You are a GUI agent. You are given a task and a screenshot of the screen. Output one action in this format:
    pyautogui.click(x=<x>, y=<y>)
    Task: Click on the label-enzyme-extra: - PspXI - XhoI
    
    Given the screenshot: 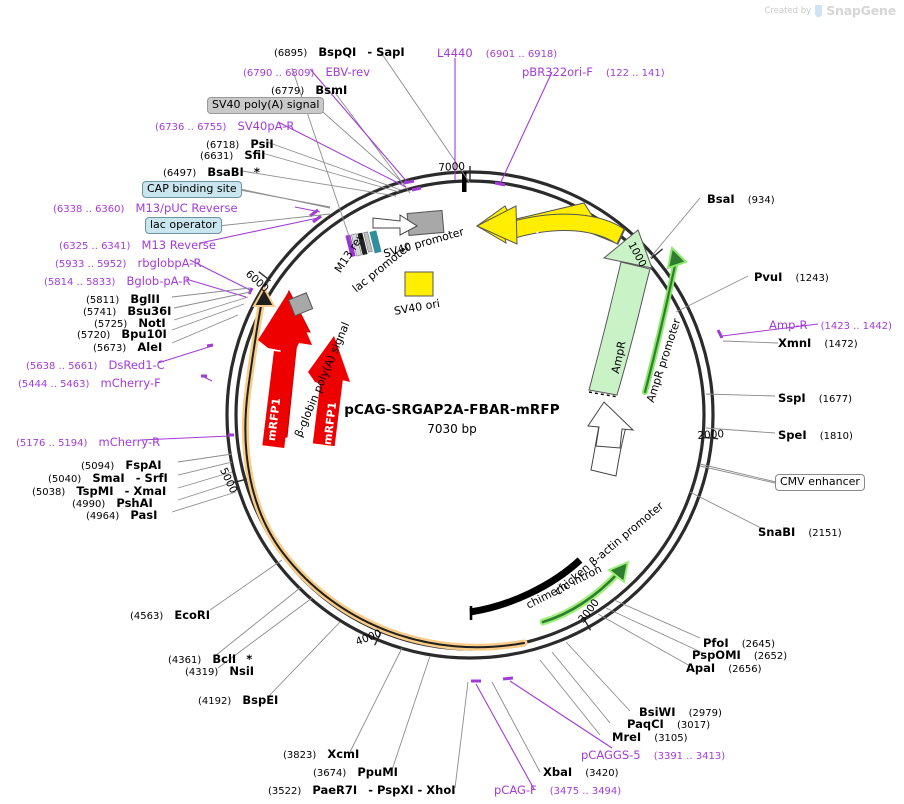 What is the action you would take?
    pyautogui.click(x=412, y=790)
    